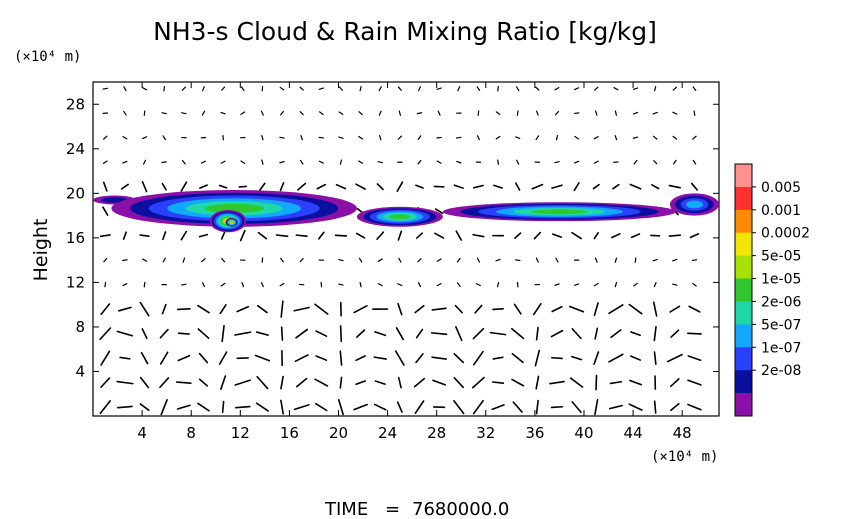 Image resolution: width=854 pixels, height=519 pixels. Describe the element at coordinates (416, 509) in the screenshot. I see `time-readout: TIME = 7680000.0` at that location.